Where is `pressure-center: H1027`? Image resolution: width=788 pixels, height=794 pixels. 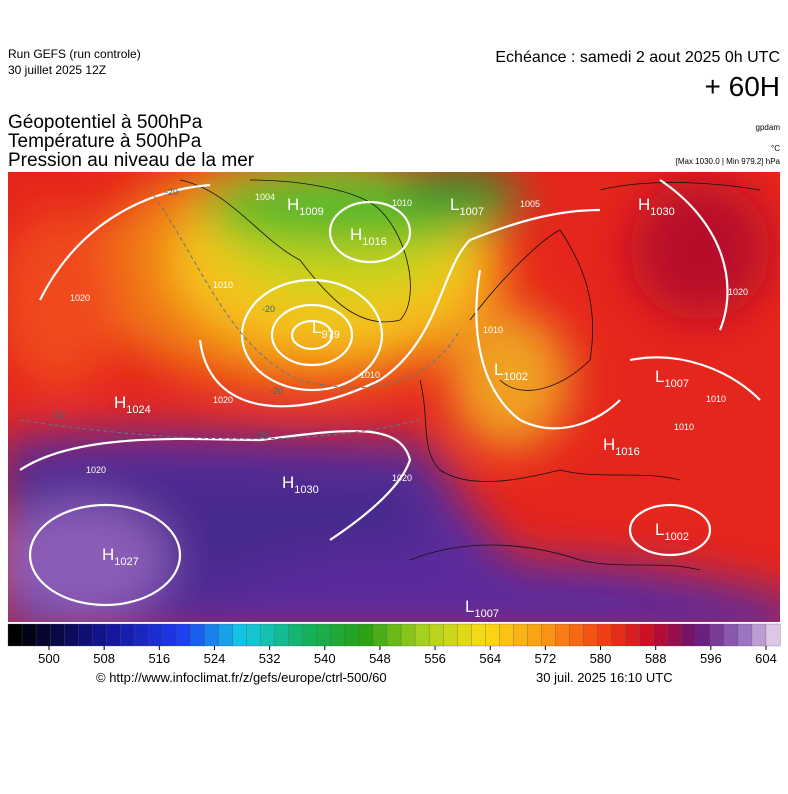
pressure-center: H1027 is located at coordinates (120, 556).